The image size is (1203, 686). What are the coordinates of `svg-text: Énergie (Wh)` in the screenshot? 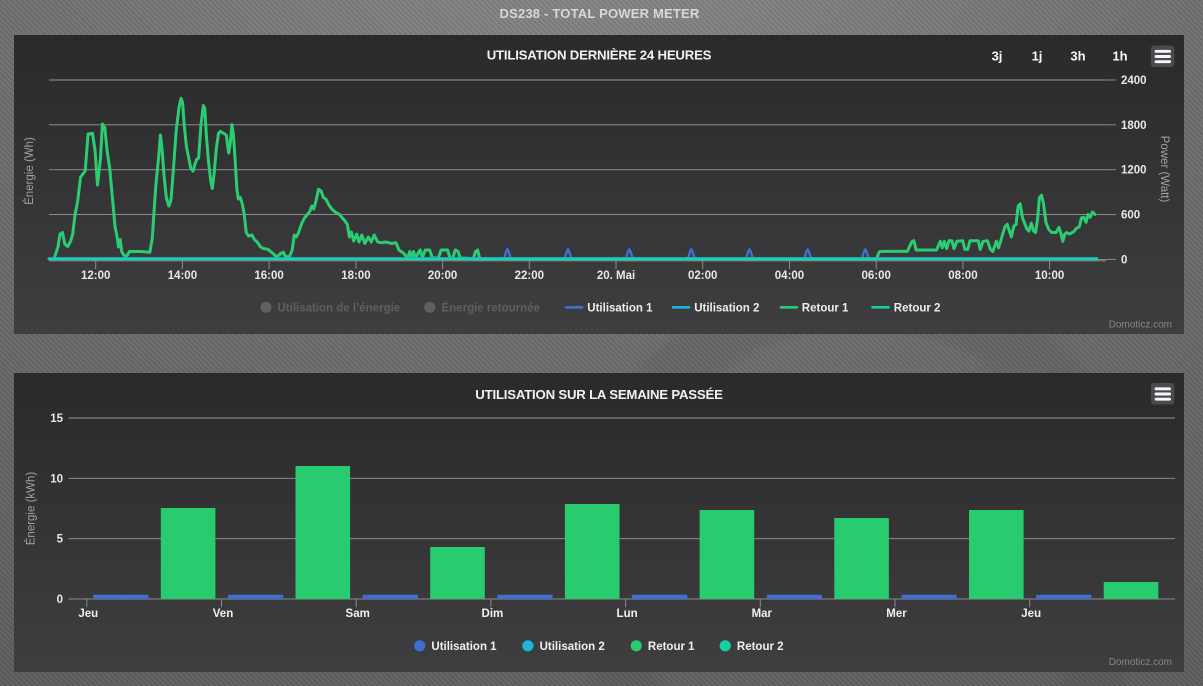 It's located at (29, 171).